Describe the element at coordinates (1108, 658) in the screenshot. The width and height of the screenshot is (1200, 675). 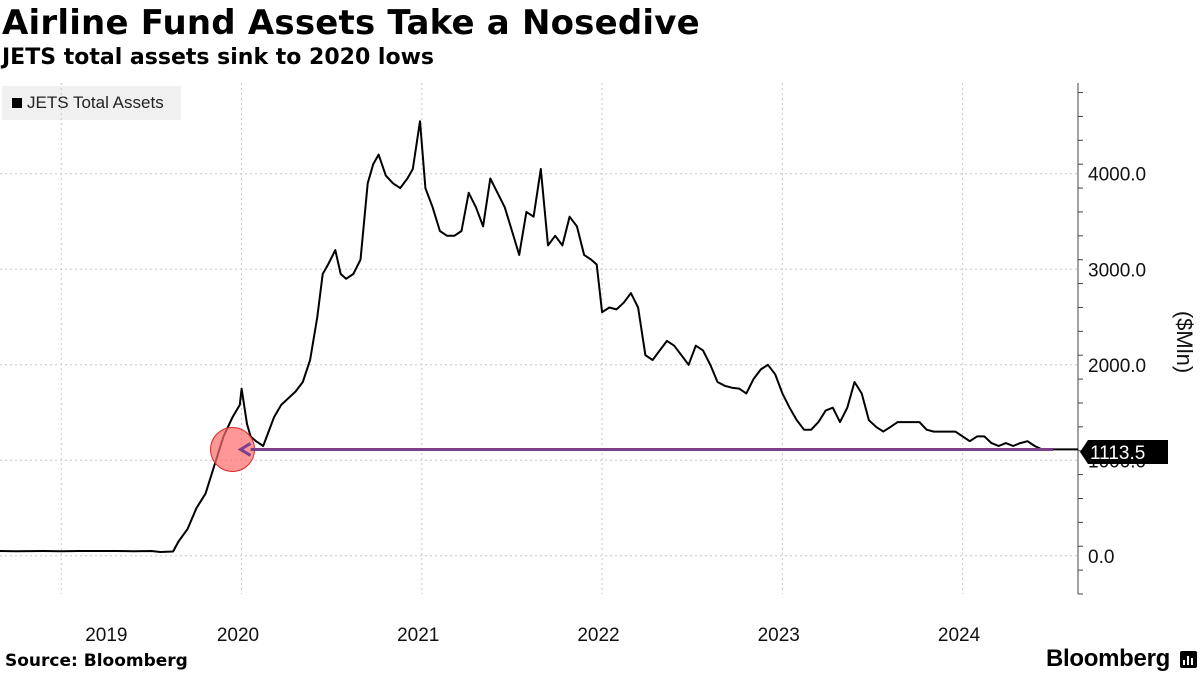
I see `brand-logo-text: Bloomberg` at that location.